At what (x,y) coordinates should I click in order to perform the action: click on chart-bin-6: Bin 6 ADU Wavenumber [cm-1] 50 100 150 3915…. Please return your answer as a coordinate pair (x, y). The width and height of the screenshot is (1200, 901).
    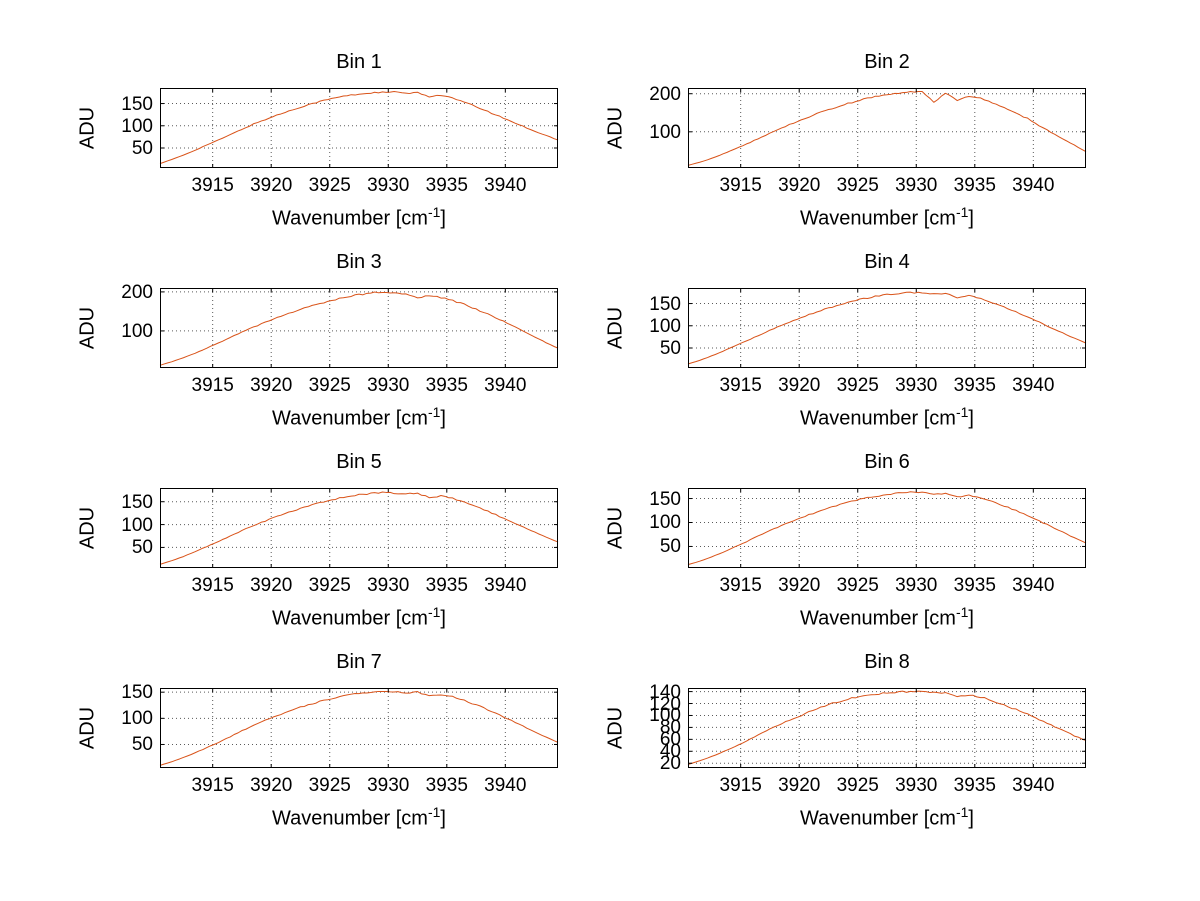
    Looking at the image, I should click on (848, 540).